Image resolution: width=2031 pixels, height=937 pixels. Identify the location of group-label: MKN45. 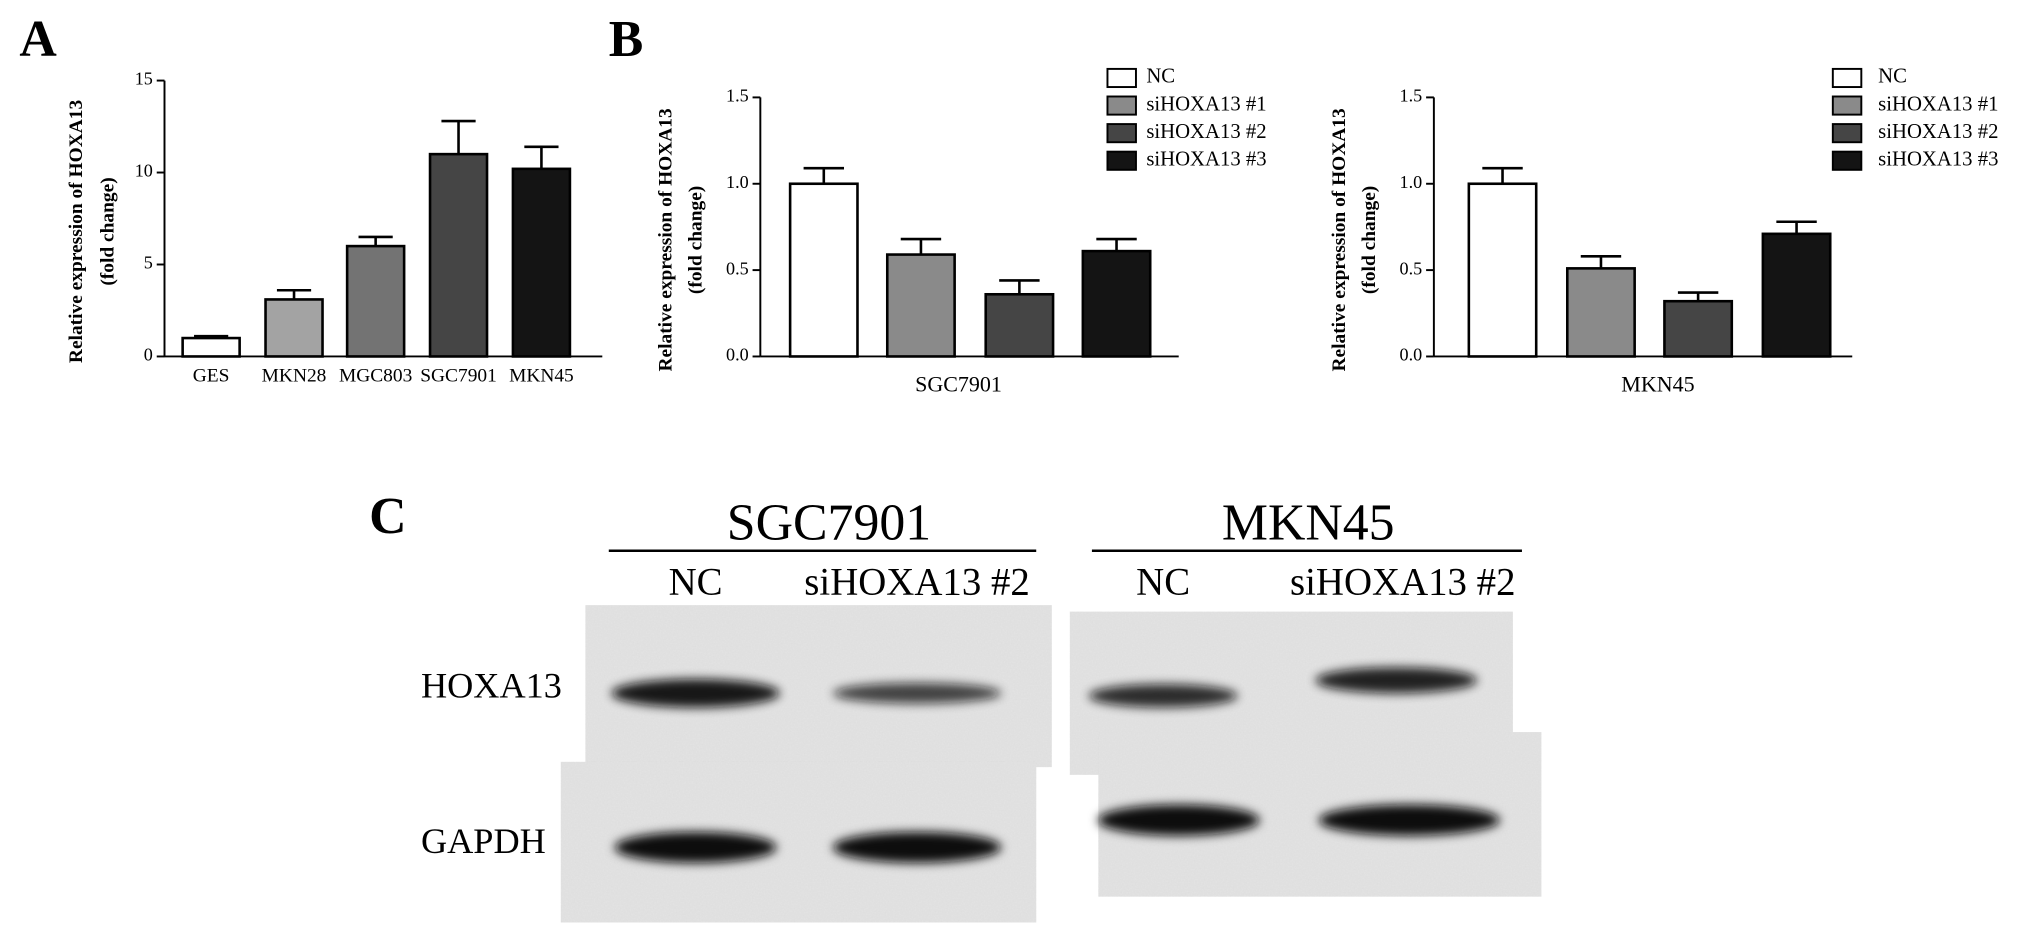
(1308, 522).